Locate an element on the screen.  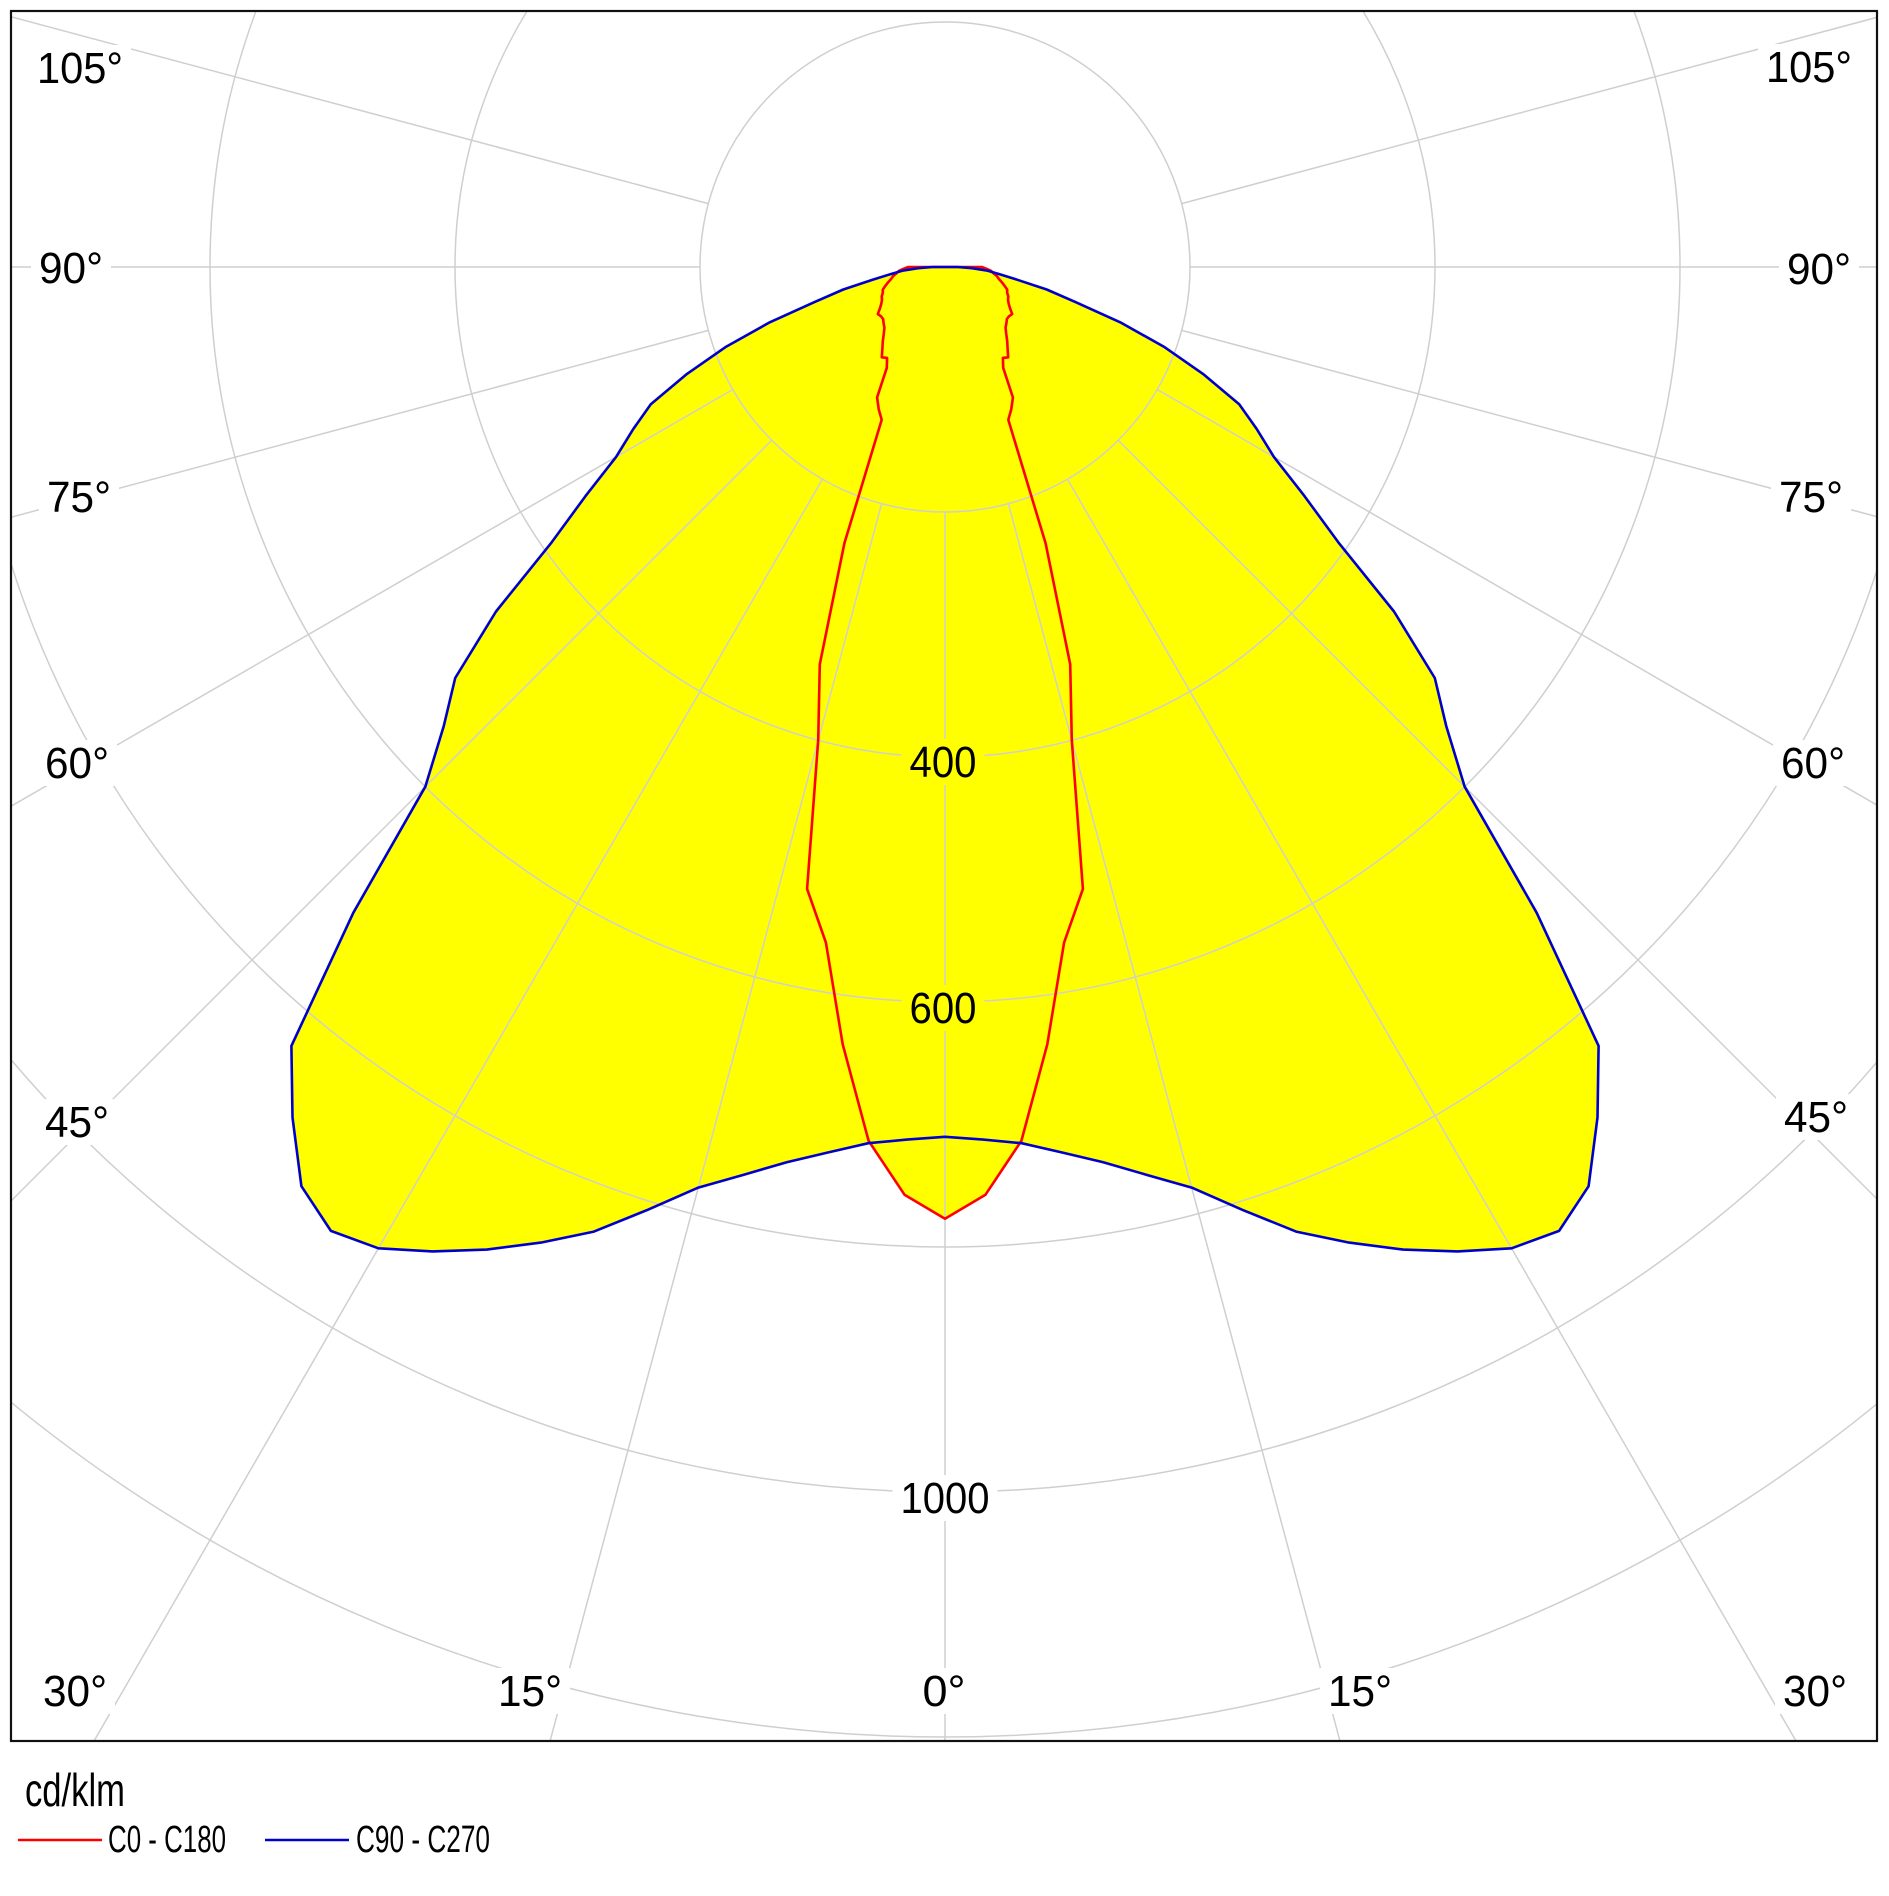
angle-label-2: 75° is located at coordinates (79, 497).